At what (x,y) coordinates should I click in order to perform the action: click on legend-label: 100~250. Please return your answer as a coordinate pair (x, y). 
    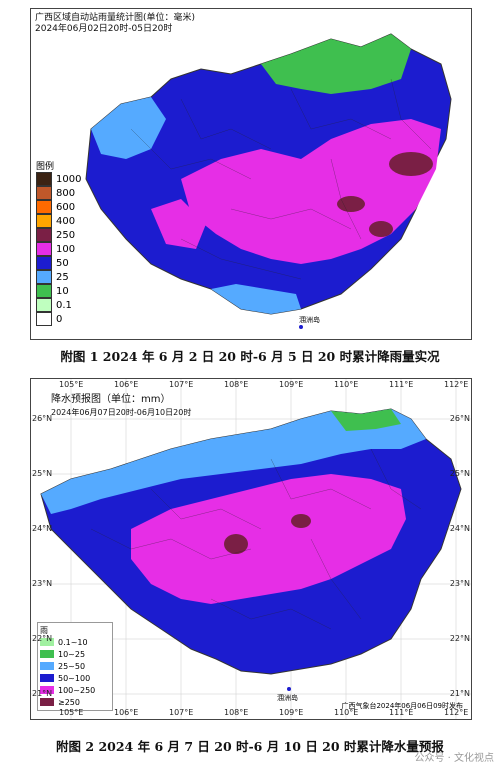
    Looking at the image, I should click on (77, 690).